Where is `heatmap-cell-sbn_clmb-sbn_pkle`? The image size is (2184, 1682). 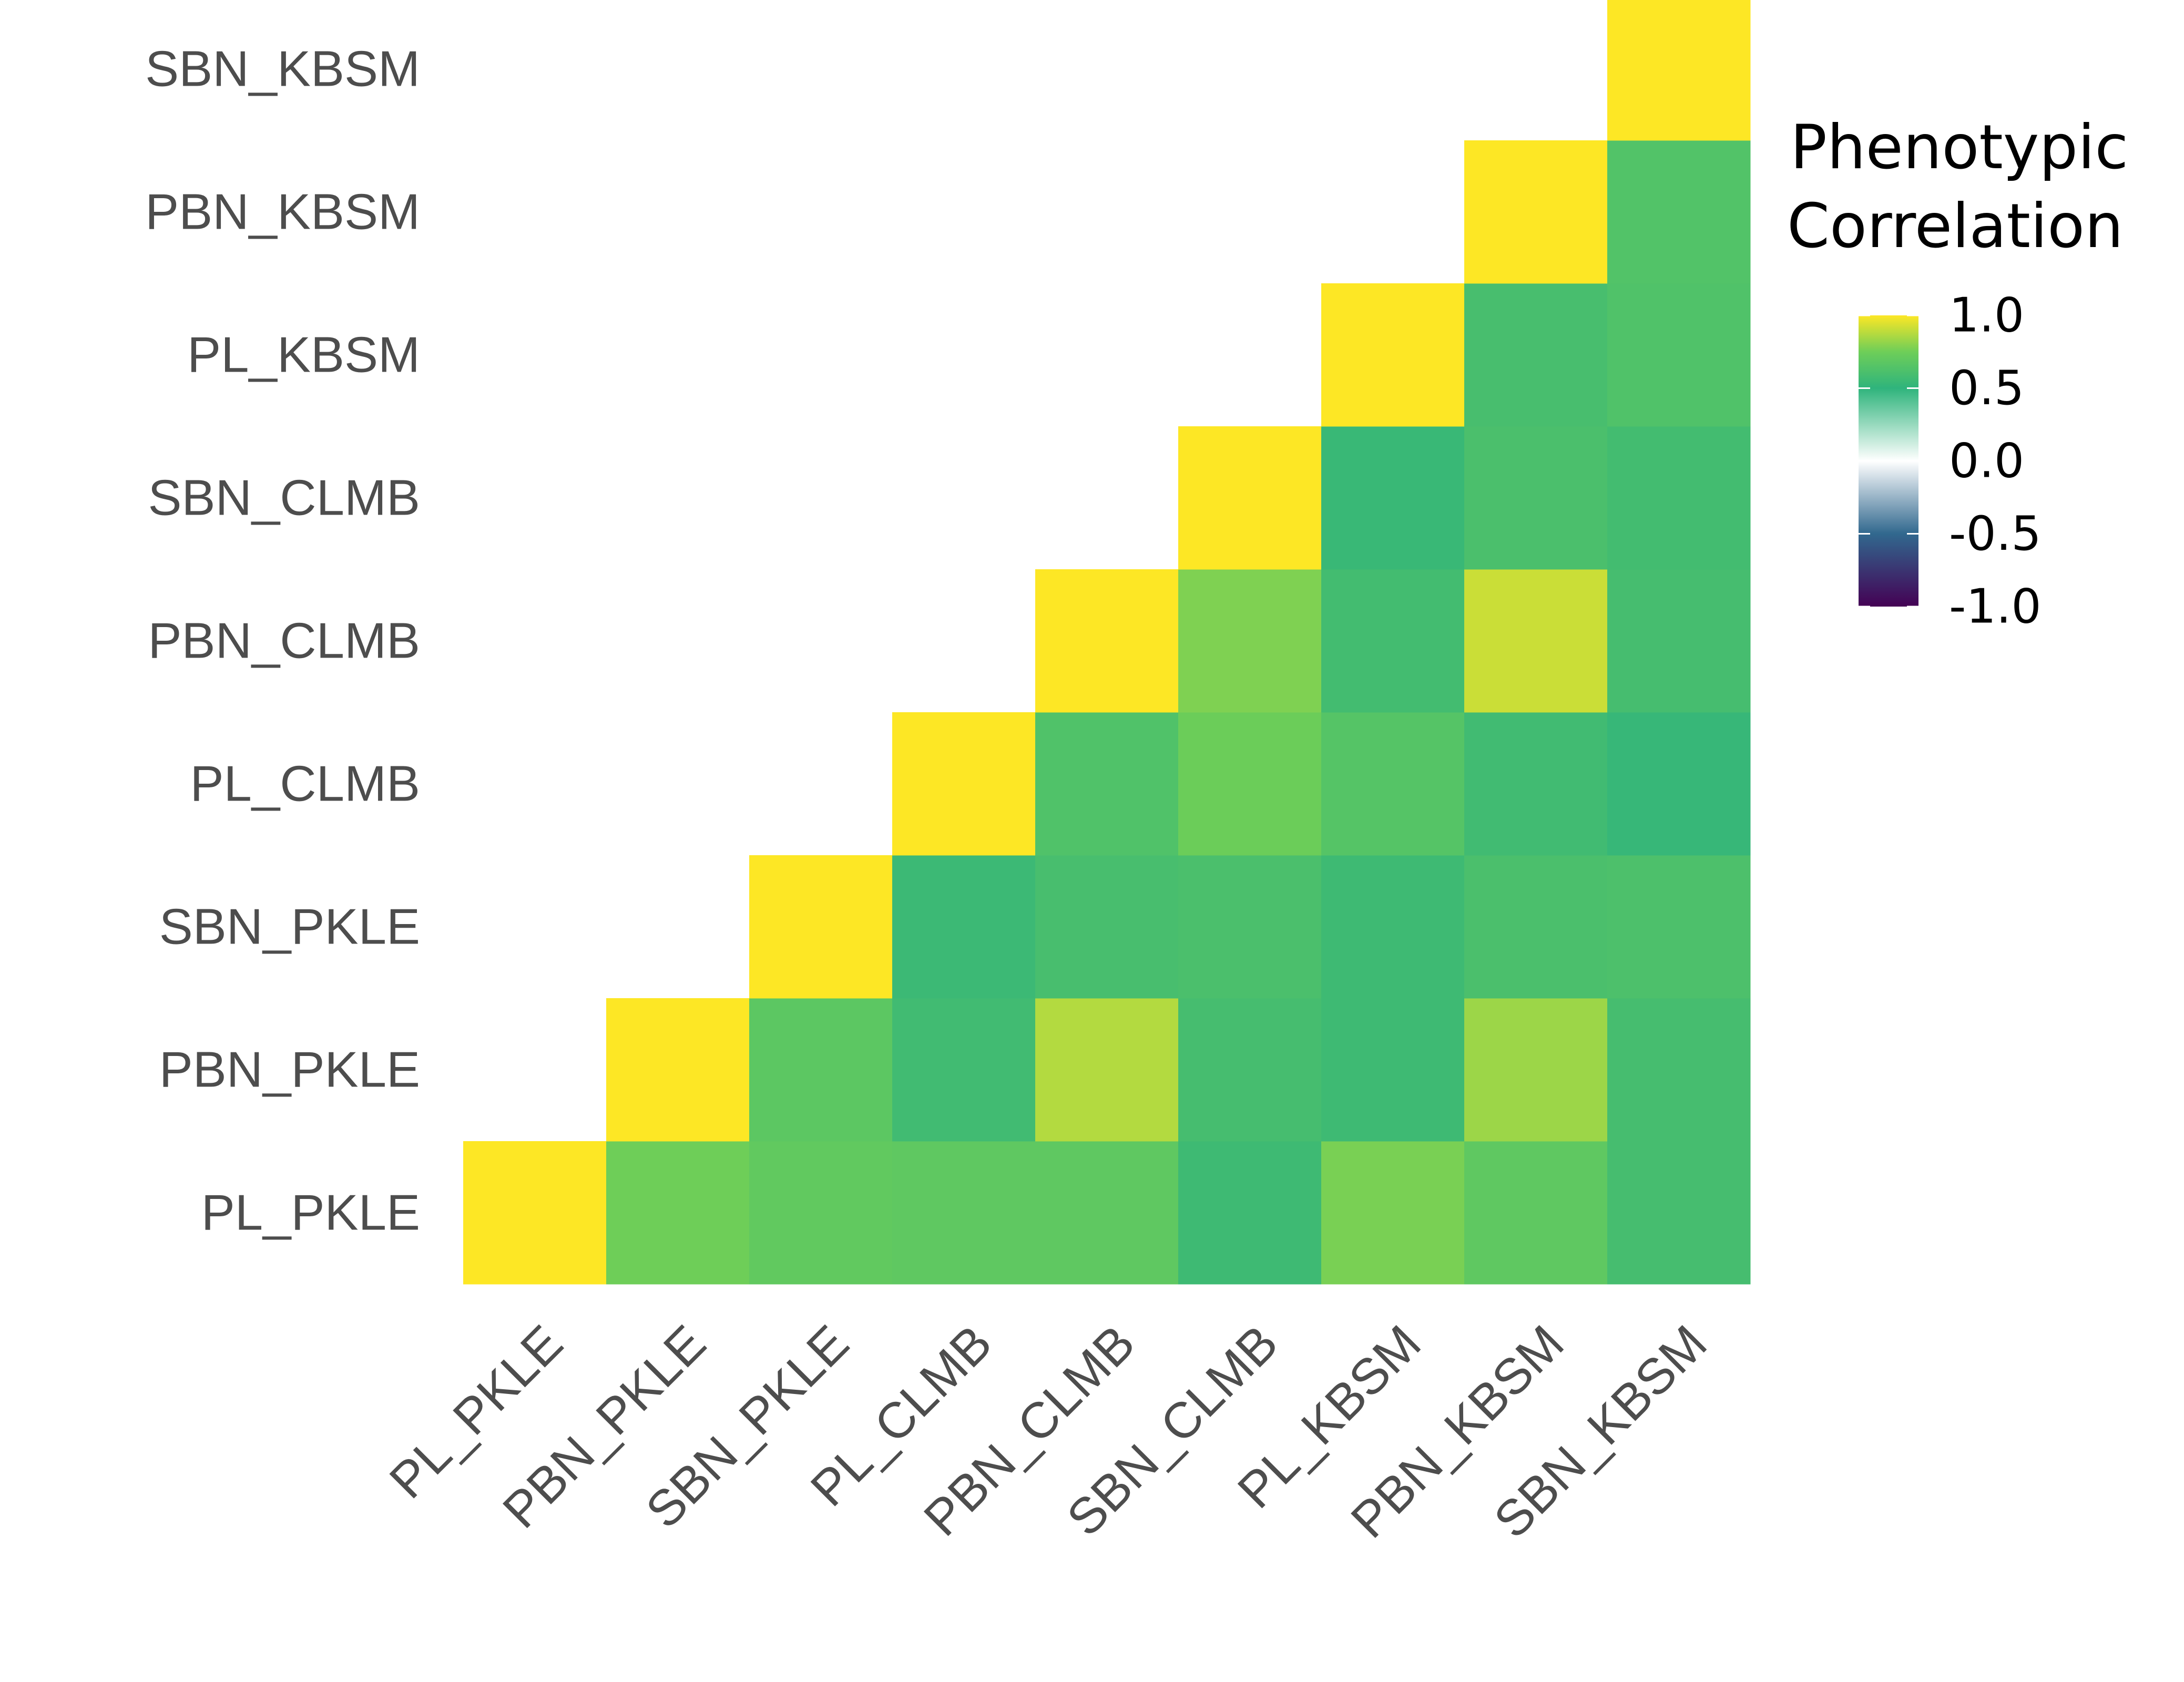
heatmap-cell-sbn_clmb-sbn_pkle is located at coordinates (1250, 927).